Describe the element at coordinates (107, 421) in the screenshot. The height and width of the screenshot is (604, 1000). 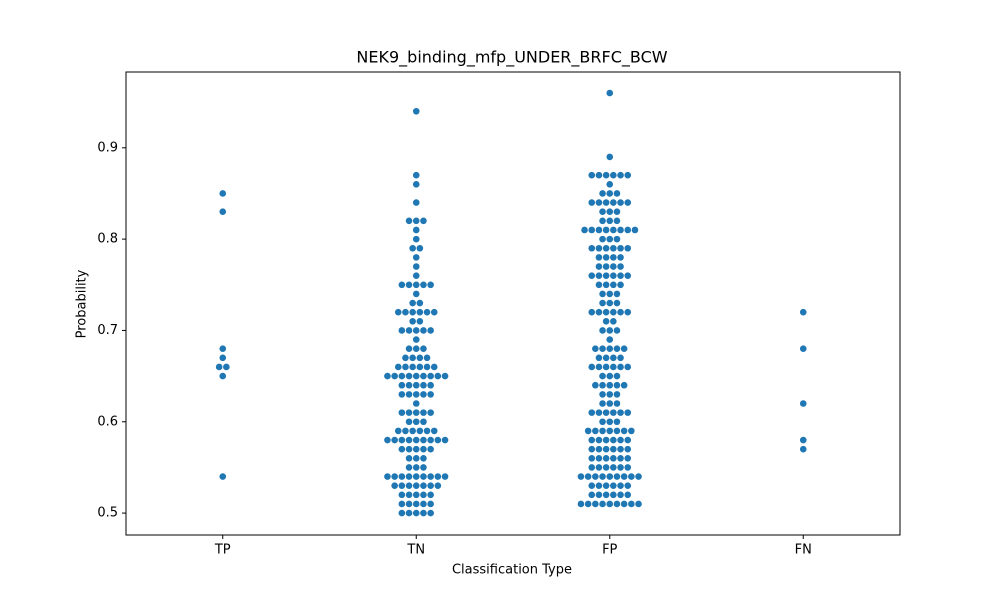
I see `y-tick-label: 0.6` at that location.